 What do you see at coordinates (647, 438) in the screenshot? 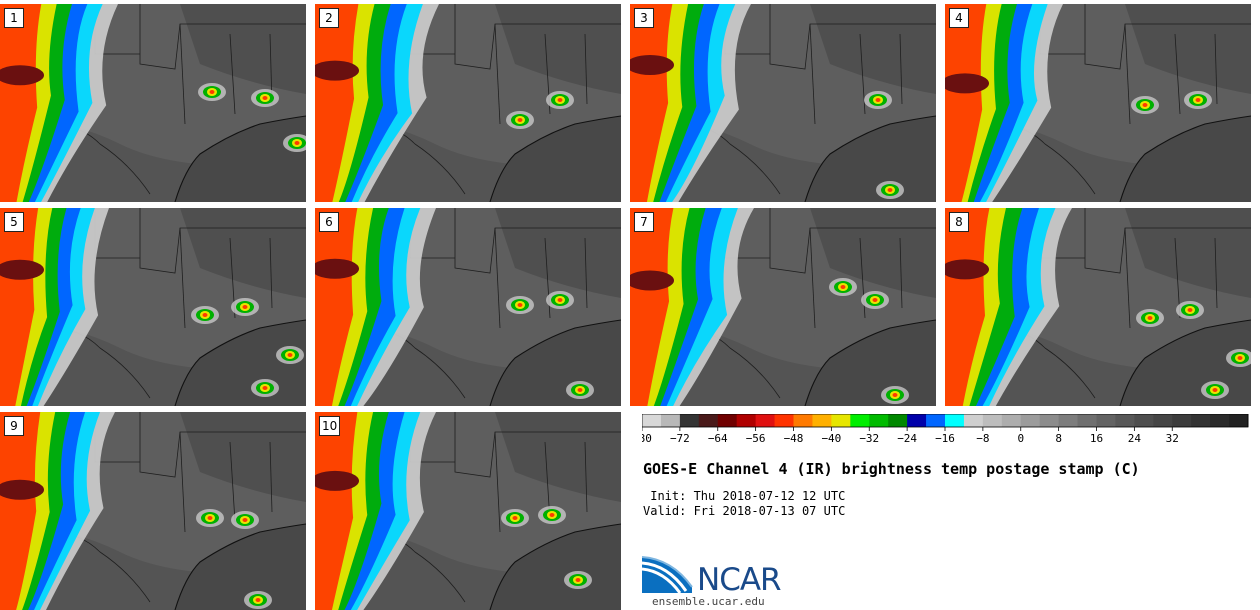
I see `colorbar-tick-label: −80` at bounding box center [647, 438].